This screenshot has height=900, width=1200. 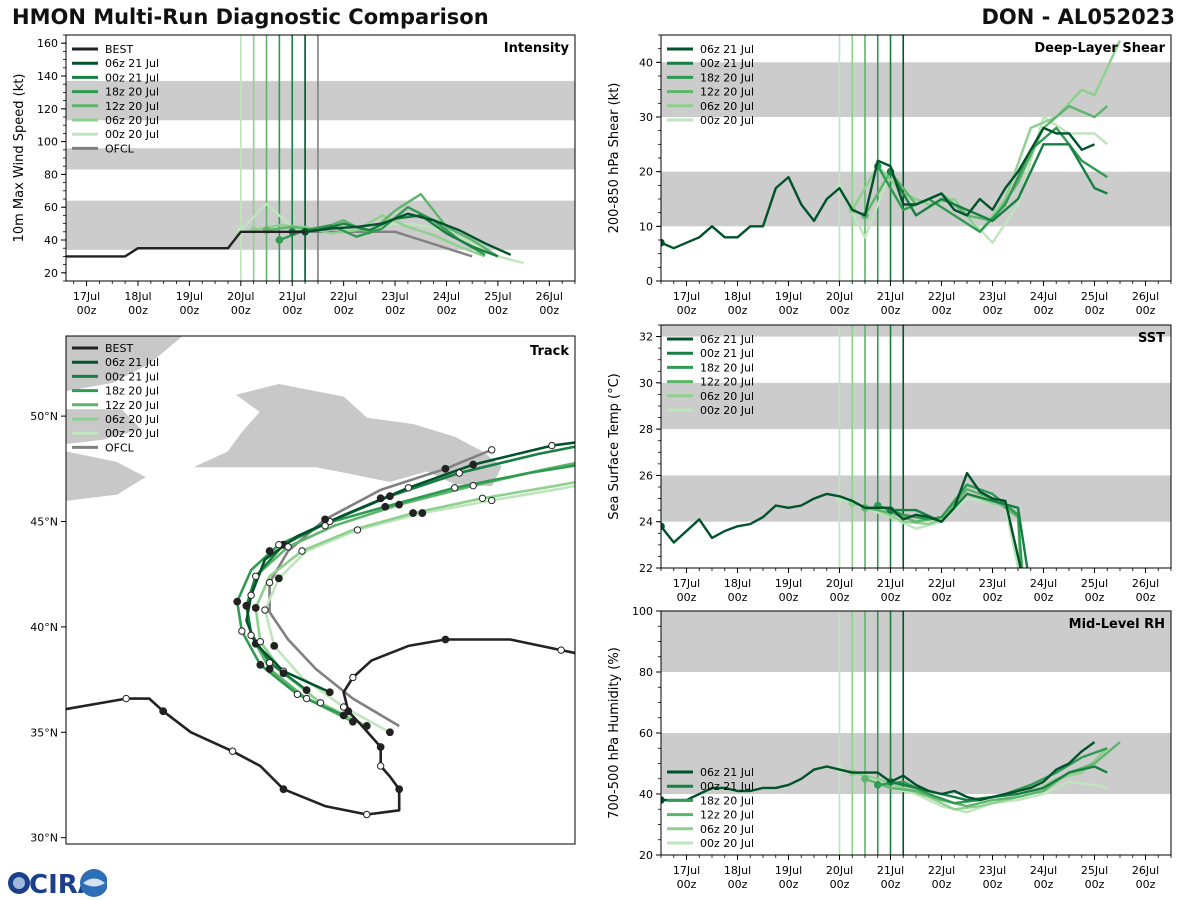 I want to click on y-tick-label: 0, so click(x=649, y=281).